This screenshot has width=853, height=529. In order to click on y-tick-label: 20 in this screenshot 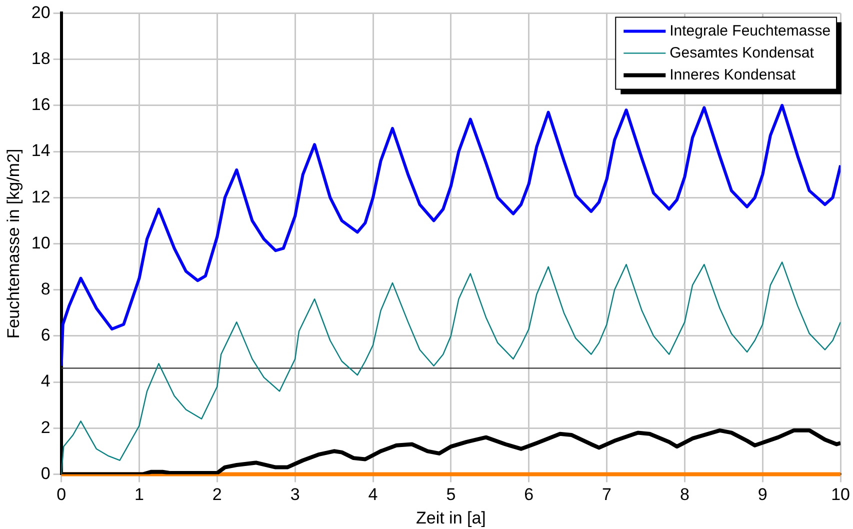, I will do `click(40, 12)`.